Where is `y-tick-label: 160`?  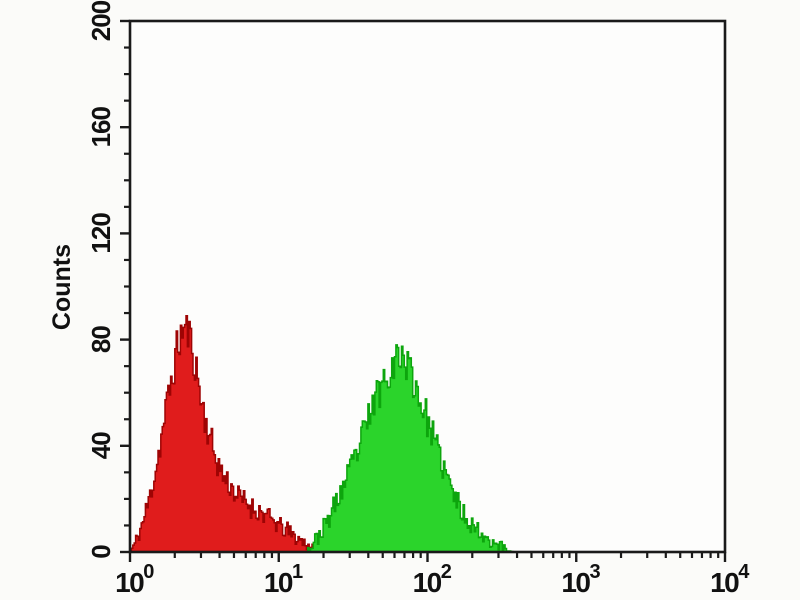
y-tick-label: 160 is located at coordinates (101, 126).